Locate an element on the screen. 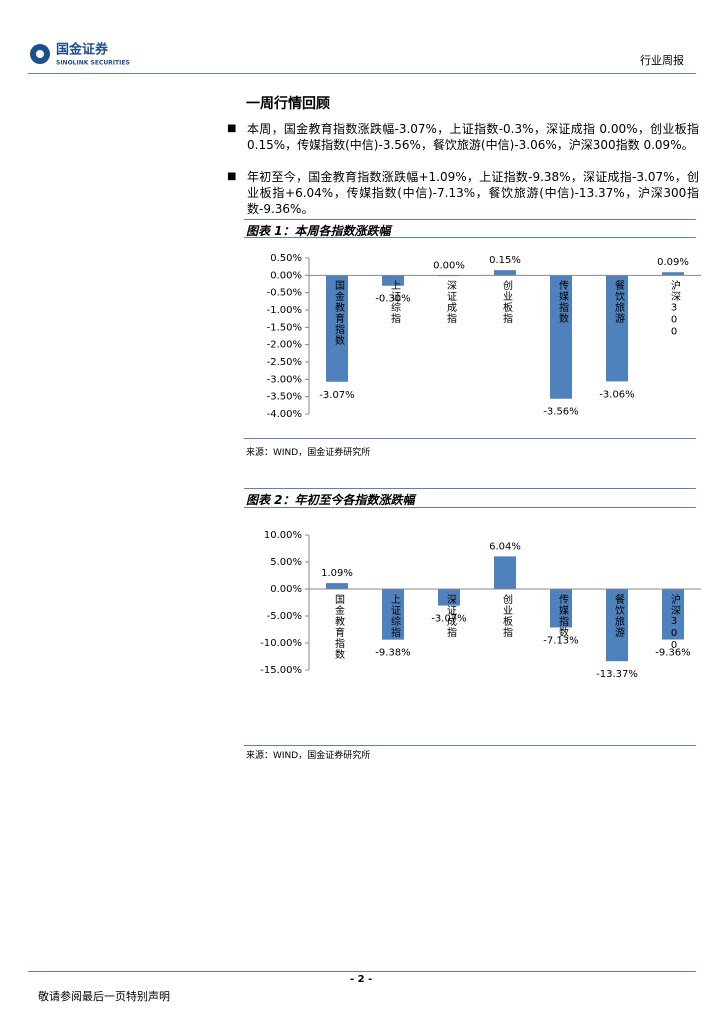  section-title: 一周行情回顾 is located at coordinates (288, 104).